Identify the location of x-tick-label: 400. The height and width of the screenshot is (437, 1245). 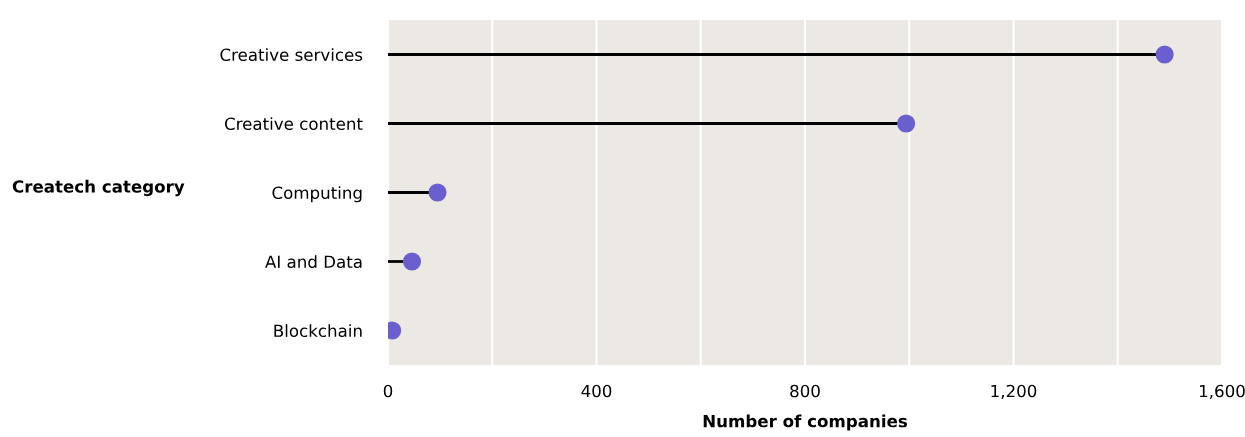
(596, 391).